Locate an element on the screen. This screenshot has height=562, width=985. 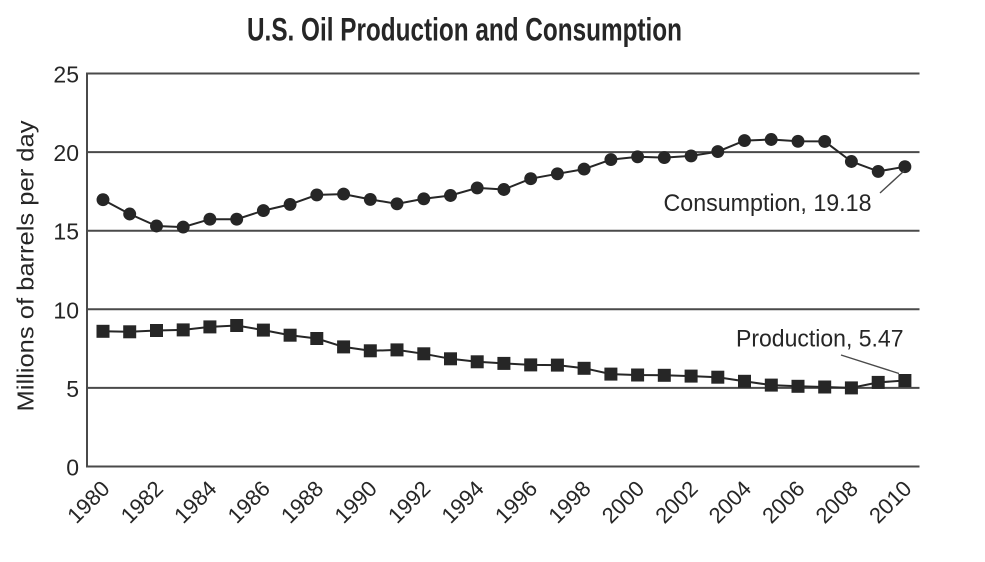
svg-text: 1996 is located at coordinates (516, 502).